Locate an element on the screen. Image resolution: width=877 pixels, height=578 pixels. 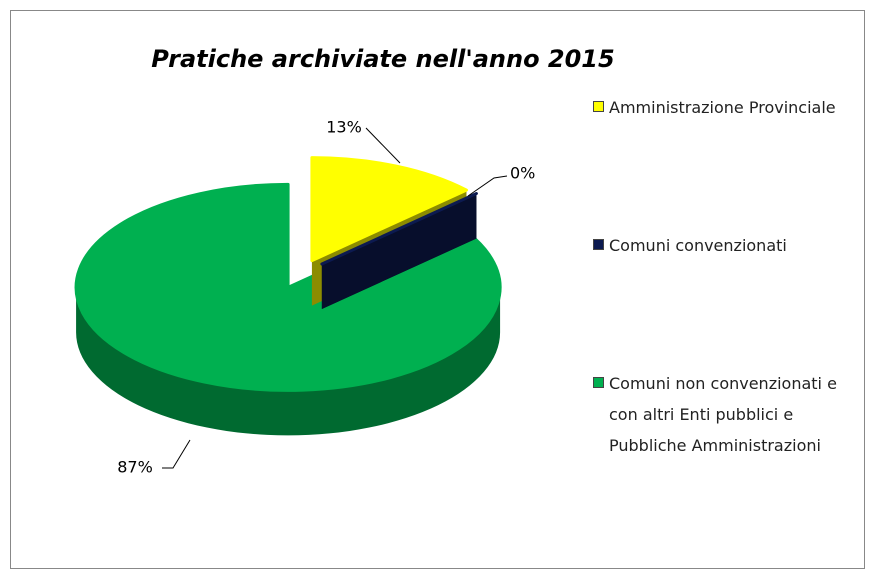
legend-entry: Amministrazione Provinciale is located at coordinates (724, 107).